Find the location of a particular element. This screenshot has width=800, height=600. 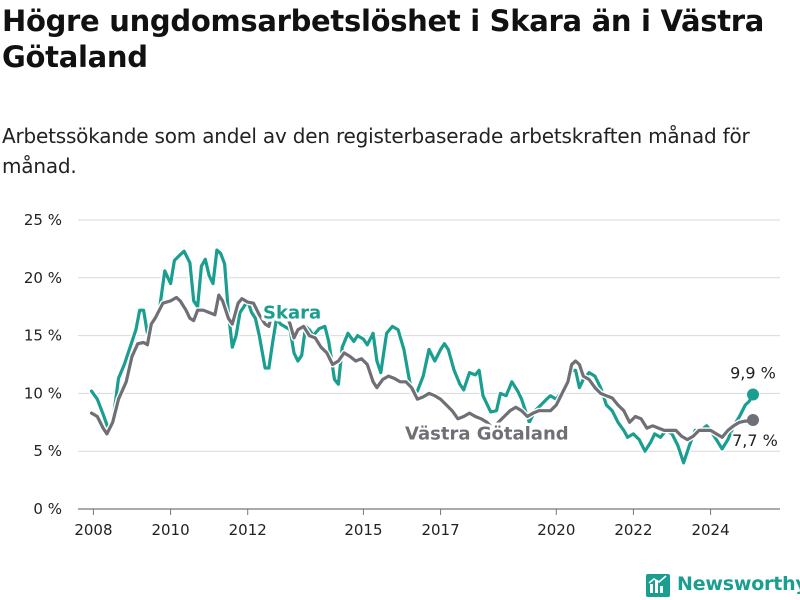

y-tick-label: 0 % is located at coordinates (47, 509).